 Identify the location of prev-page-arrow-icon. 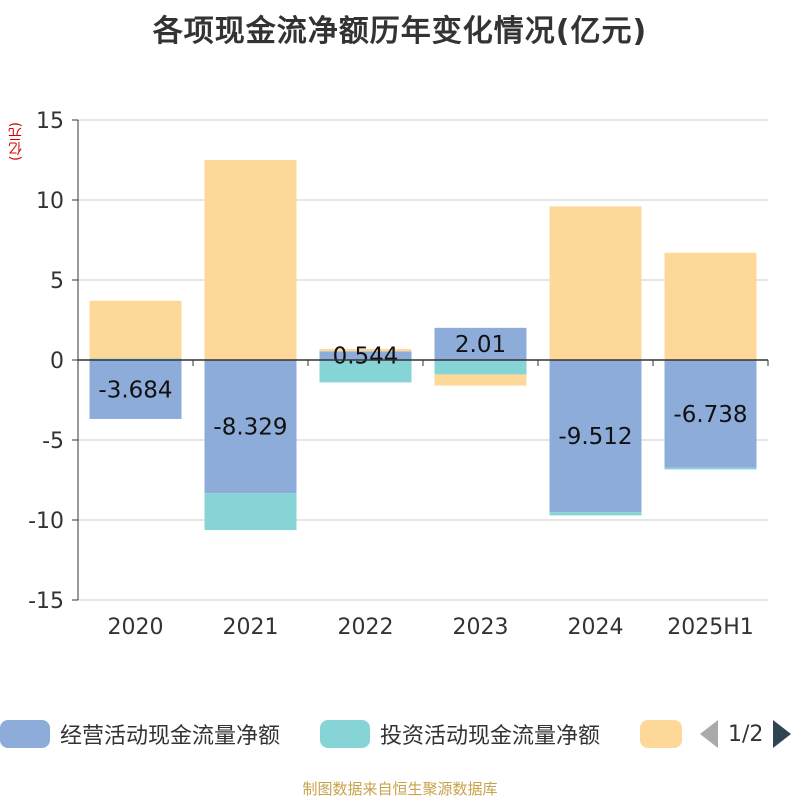
(709, 734).